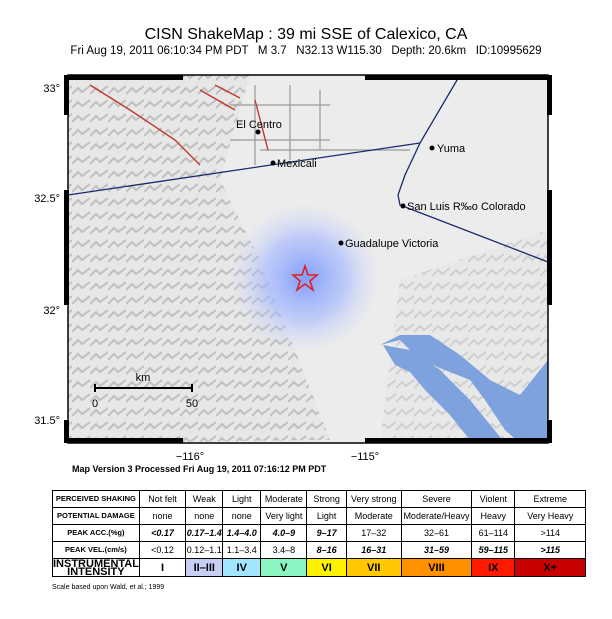  What do you see at coordinates (493, 550) in the screenshot?
I see `table-cell: 59–115` at bounding box center [493, 550].